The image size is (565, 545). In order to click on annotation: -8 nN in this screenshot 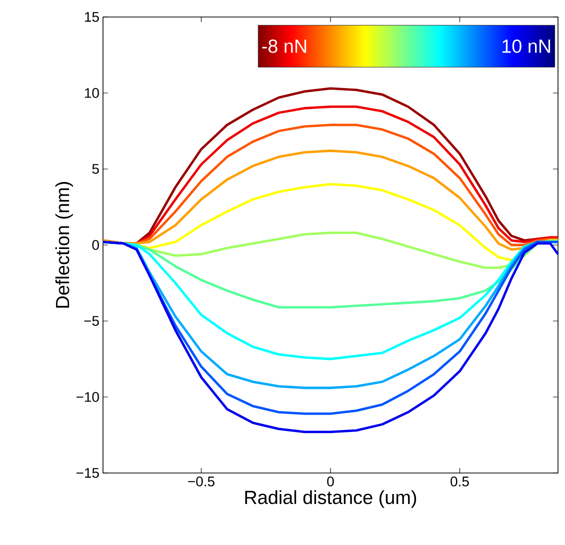, I will do `click(284, 46)`.